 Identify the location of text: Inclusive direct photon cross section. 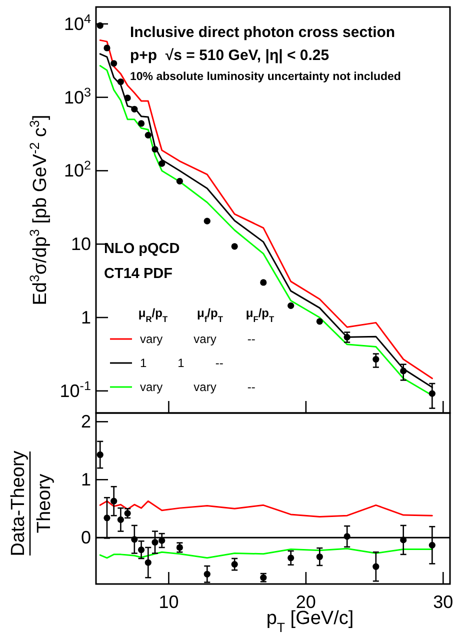
(263, 32).